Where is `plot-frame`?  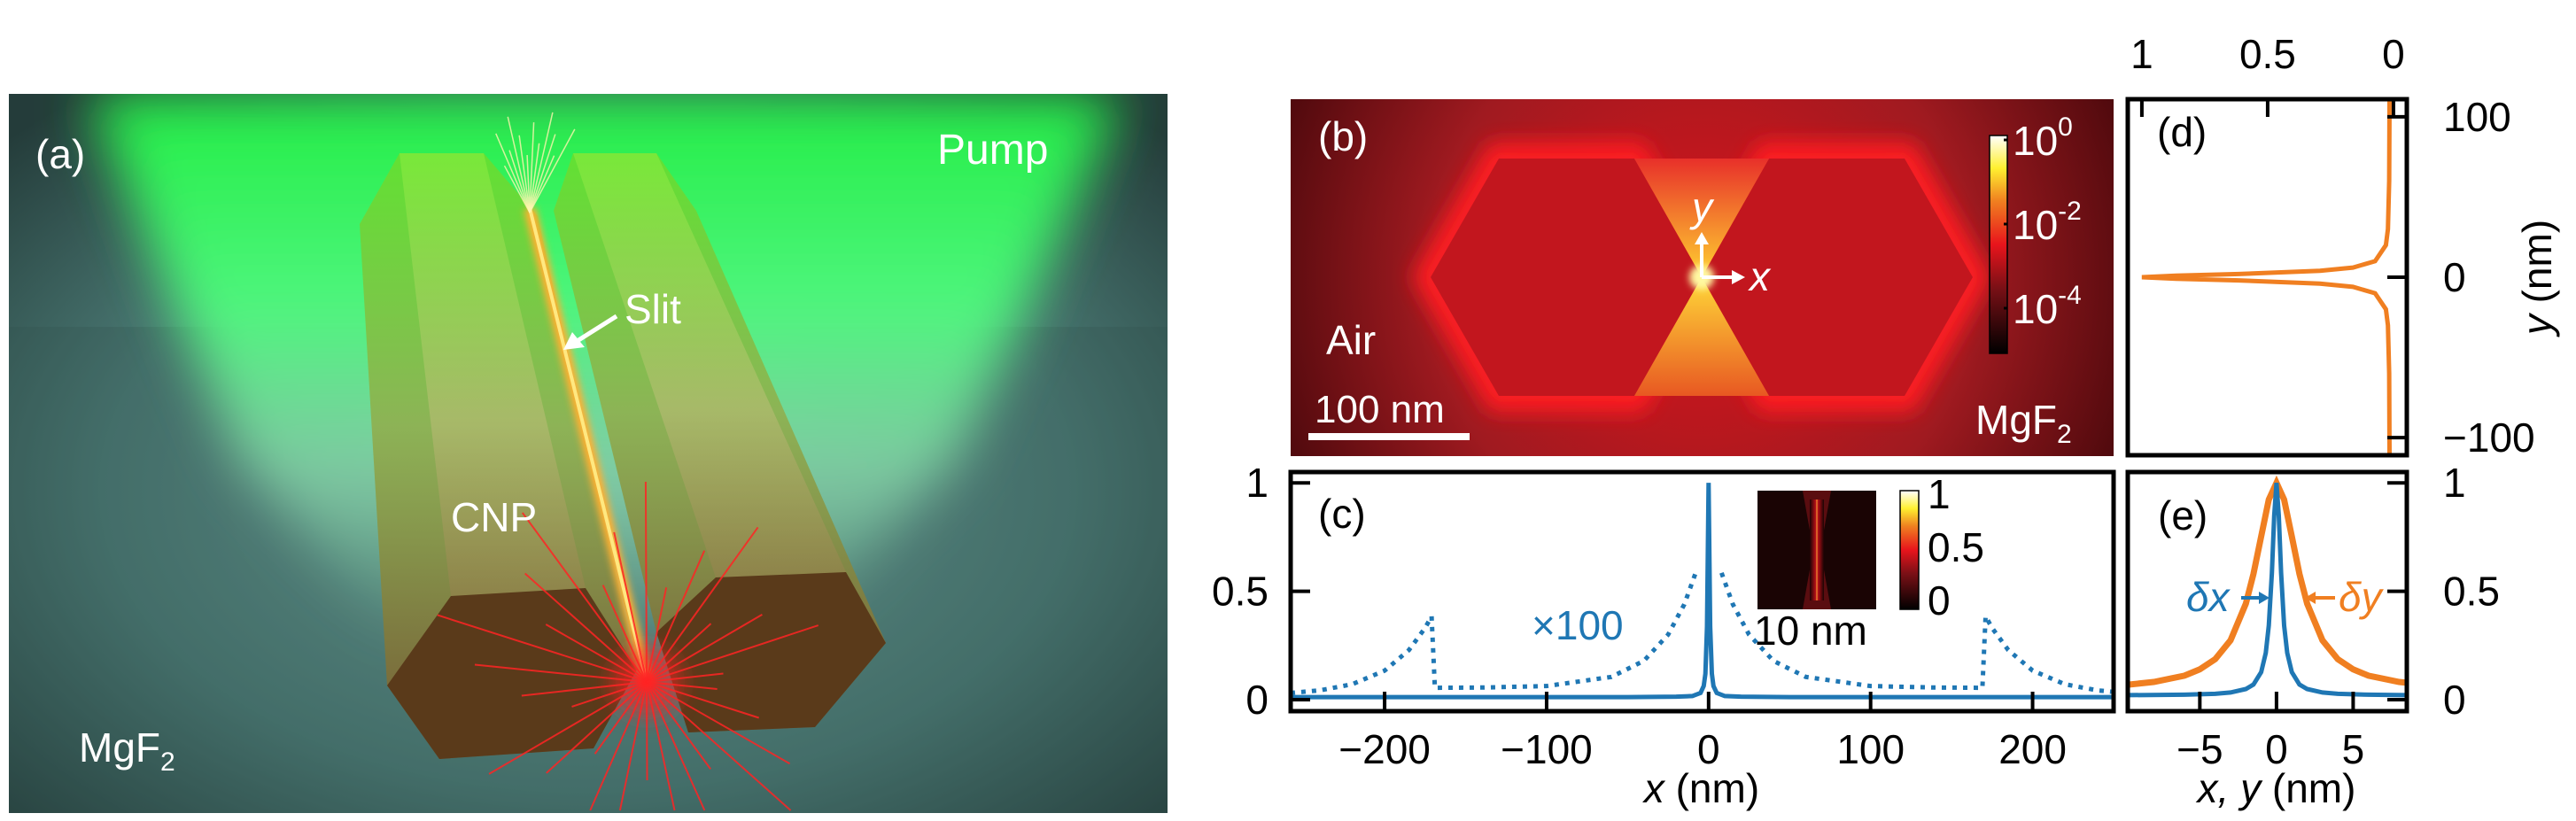 plot-frame is located at coordinates (1702, 592).